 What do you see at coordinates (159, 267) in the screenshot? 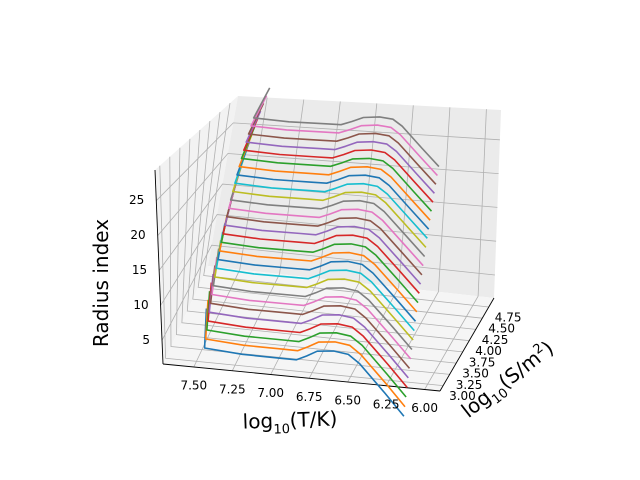
I see `z-axis-line` at bounding box center [159, 267].